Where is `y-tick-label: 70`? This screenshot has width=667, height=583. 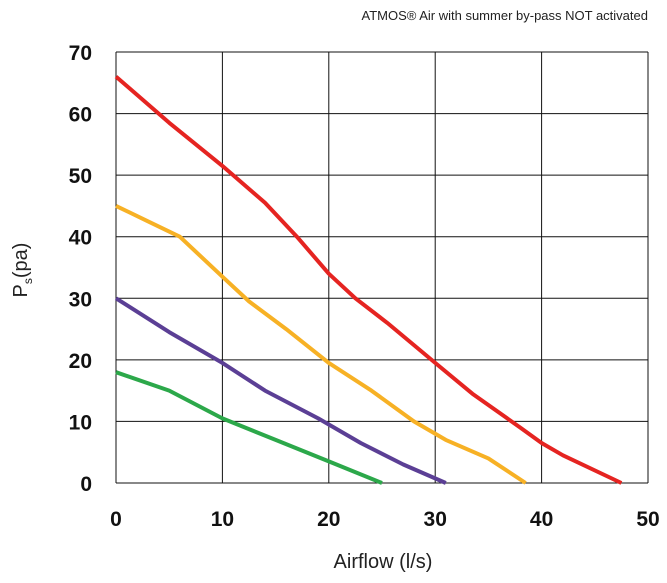
y-tick-label: 70 is located at coordinates (80, 53).